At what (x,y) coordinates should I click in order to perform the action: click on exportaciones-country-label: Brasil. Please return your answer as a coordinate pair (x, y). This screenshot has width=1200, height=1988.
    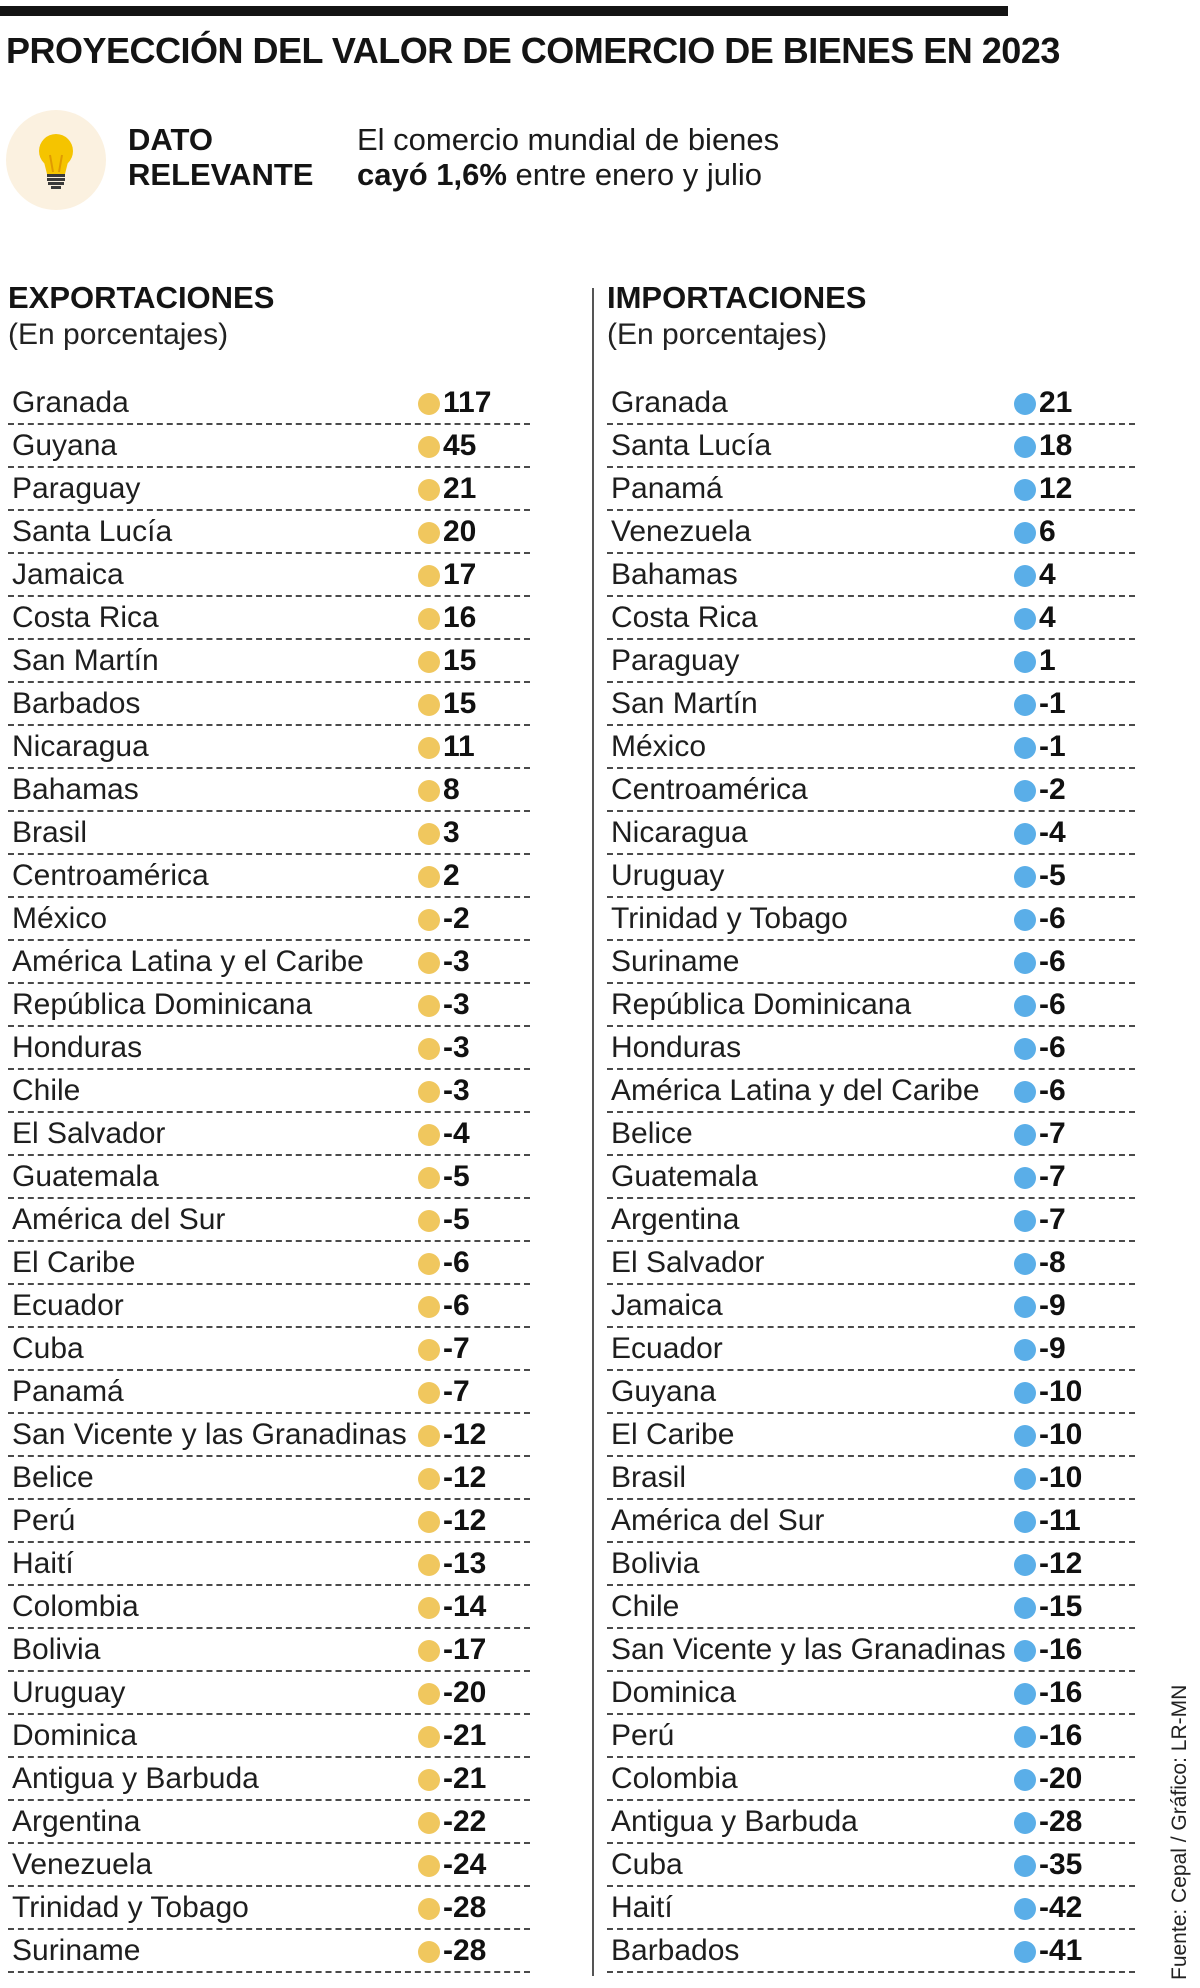
    Looking at the image, I should click on (50, 832).